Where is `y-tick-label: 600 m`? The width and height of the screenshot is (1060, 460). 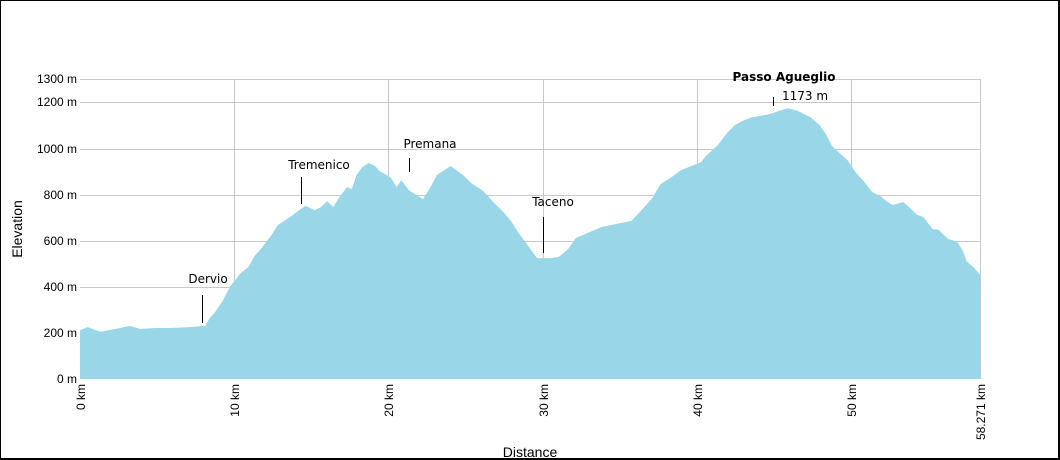
y-tick-label: 600 m is located at coordinates (60, 241).